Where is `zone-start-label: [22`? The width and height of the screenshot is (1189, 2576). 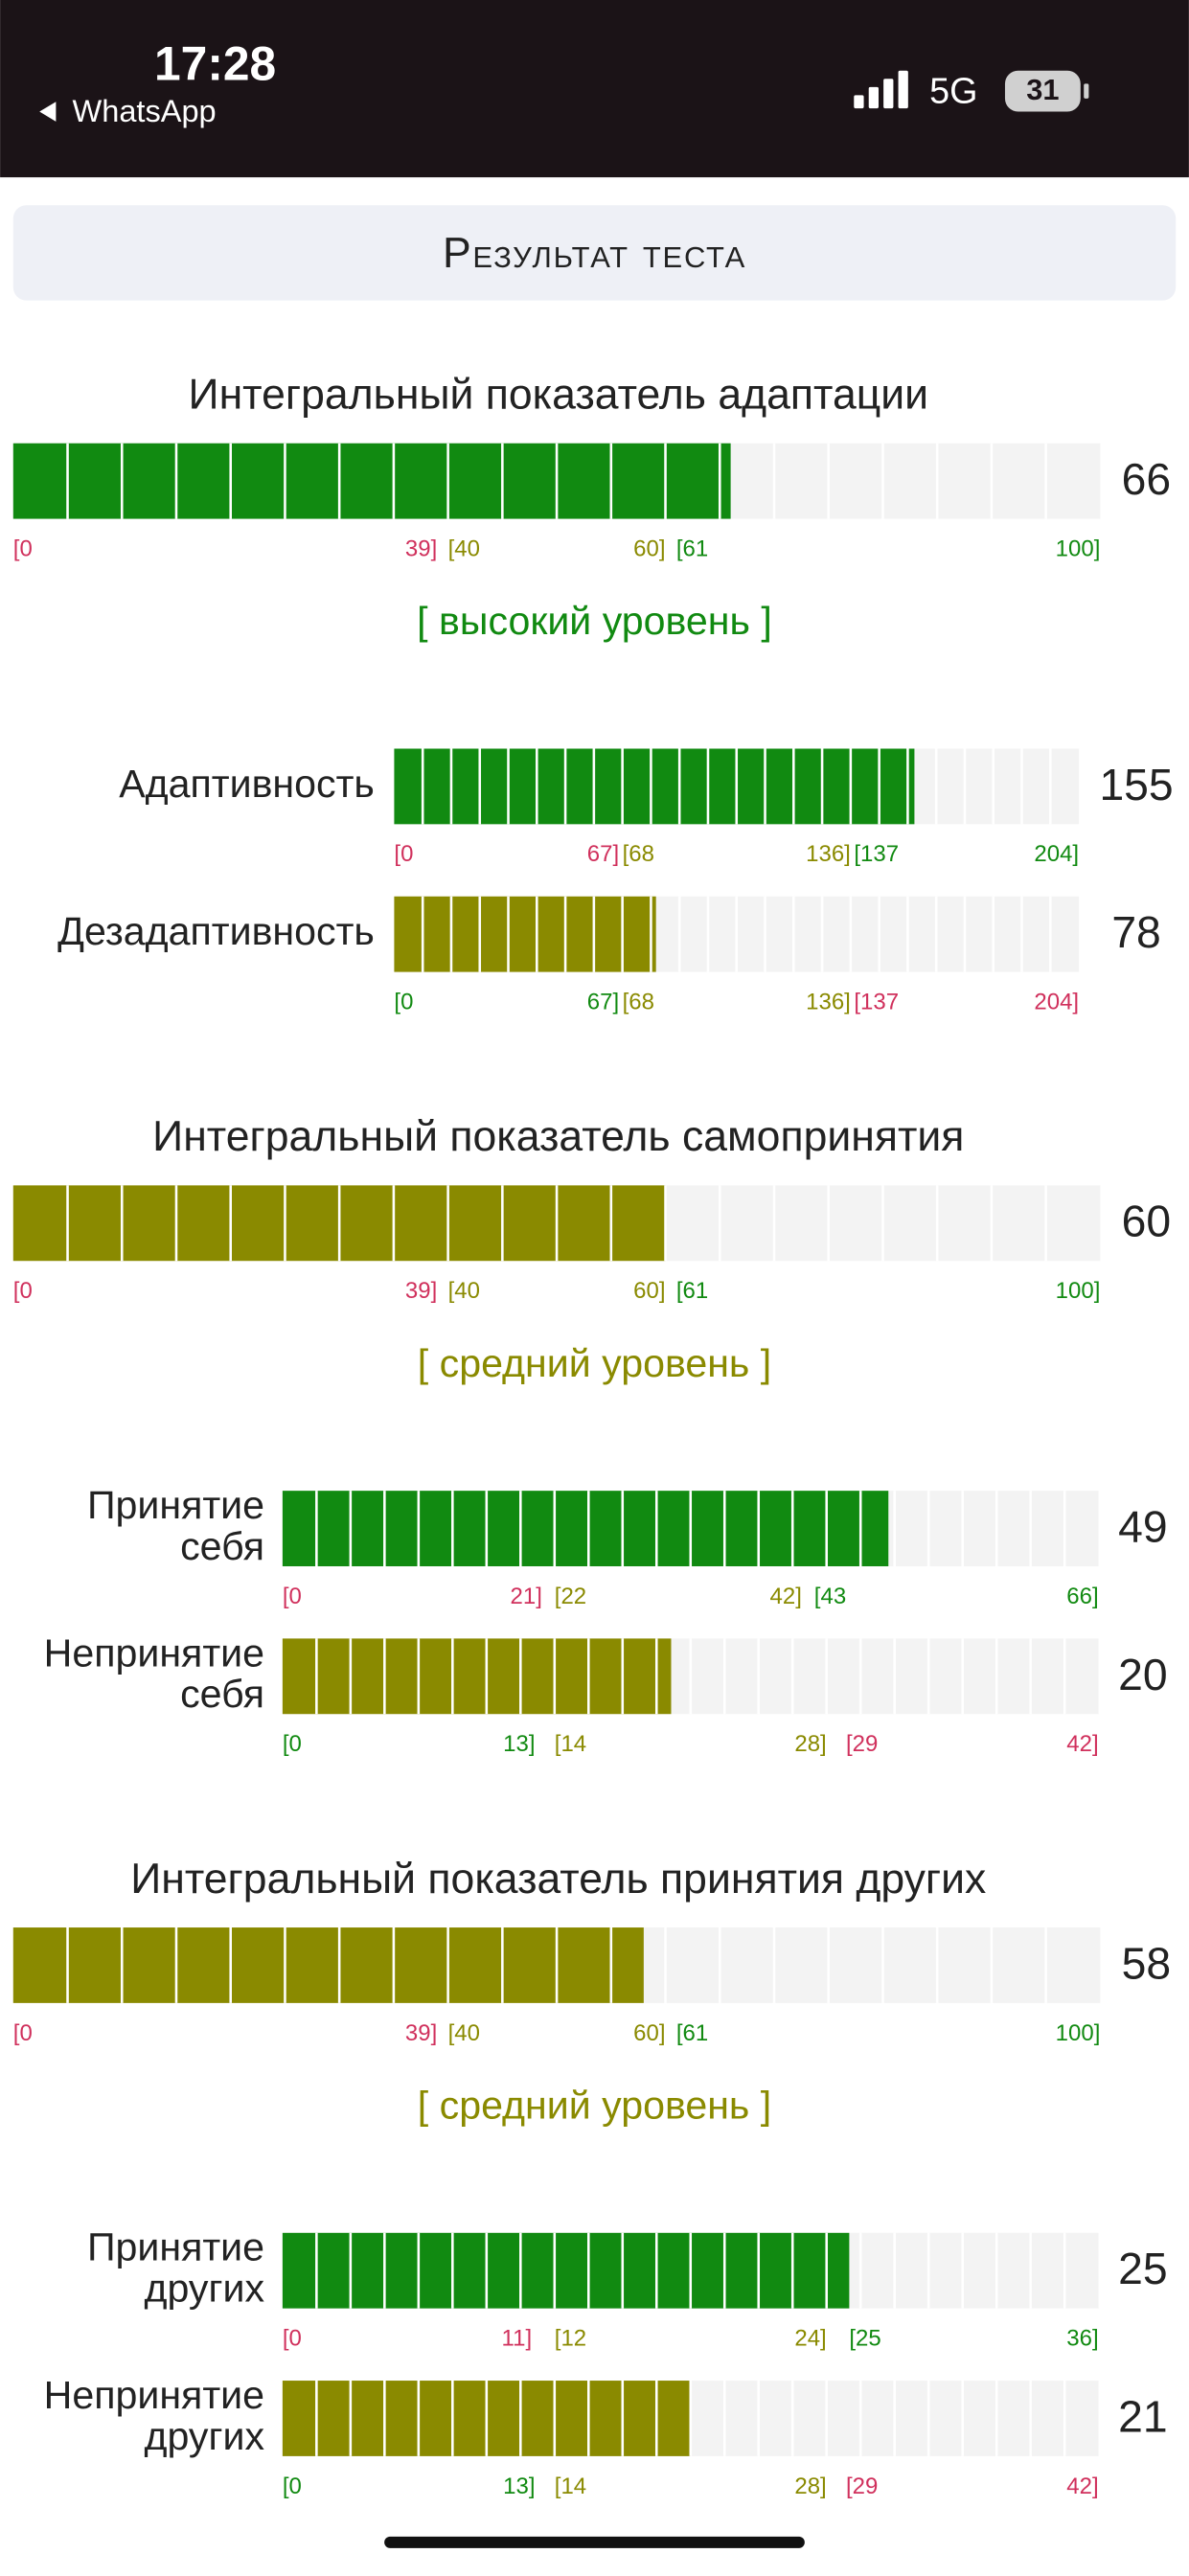 zone-start-label: [22 is located at coordinates (570, 1596).